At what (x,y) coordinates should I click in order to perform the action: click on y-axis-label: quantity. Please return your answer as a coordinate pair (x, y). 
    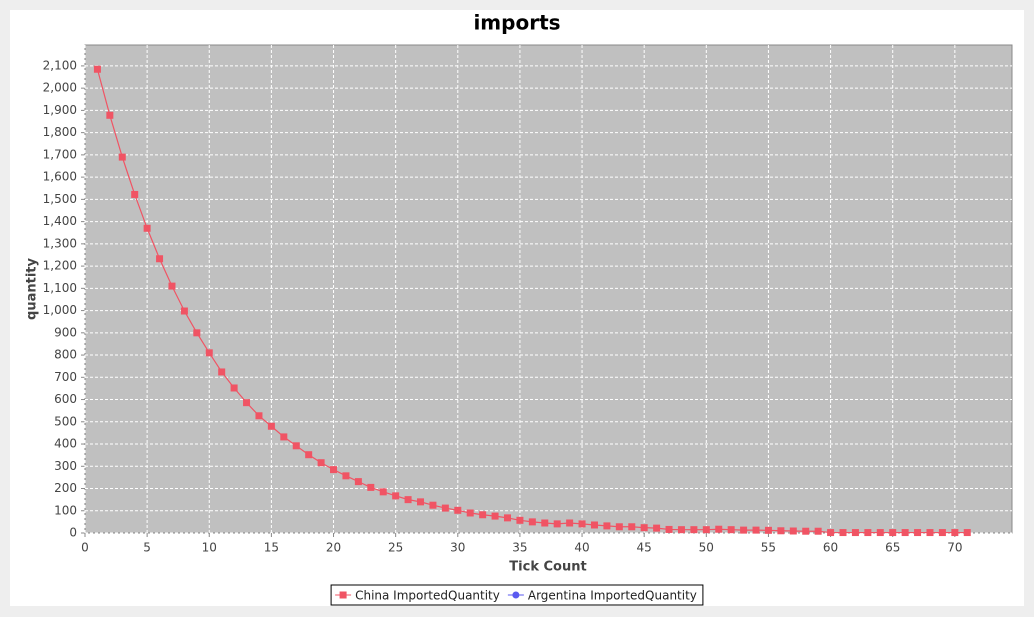
    Looking at the image, I should click on (32, 289).